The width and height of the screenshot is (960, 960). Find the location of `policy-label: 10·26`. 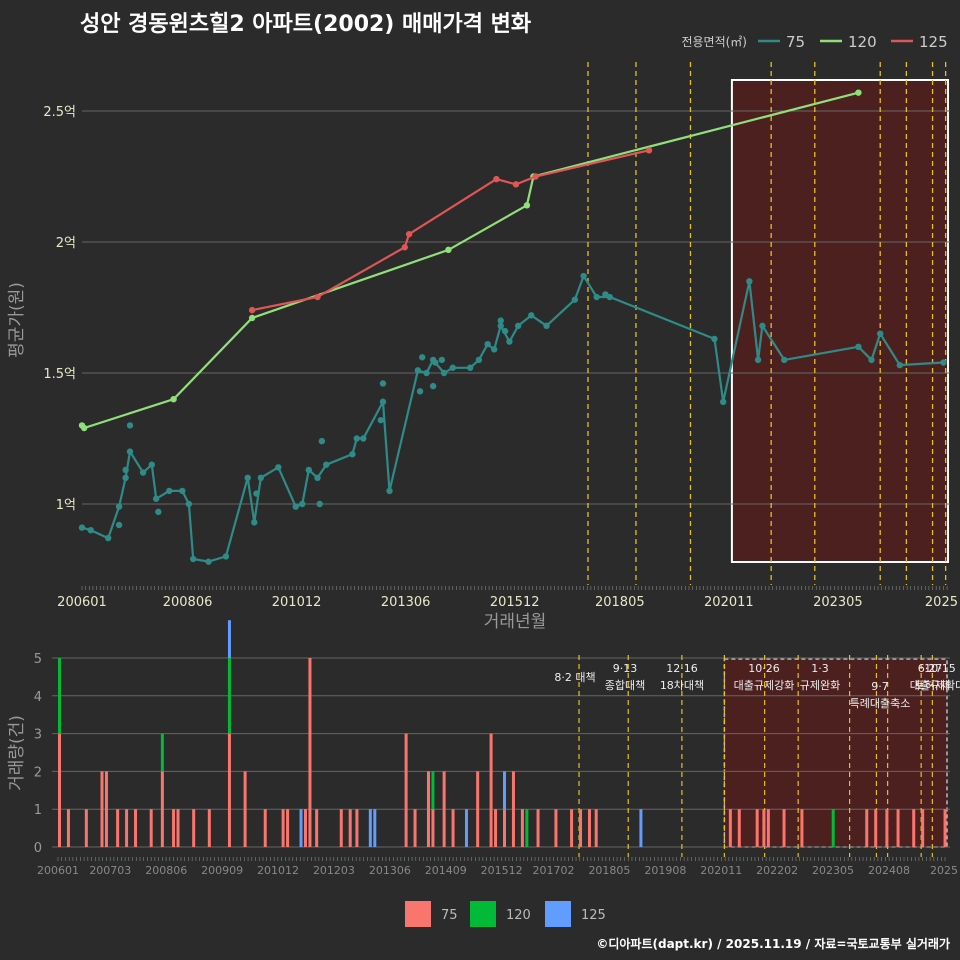

policy-label: 10·26 is located at coordinates (764, 668).